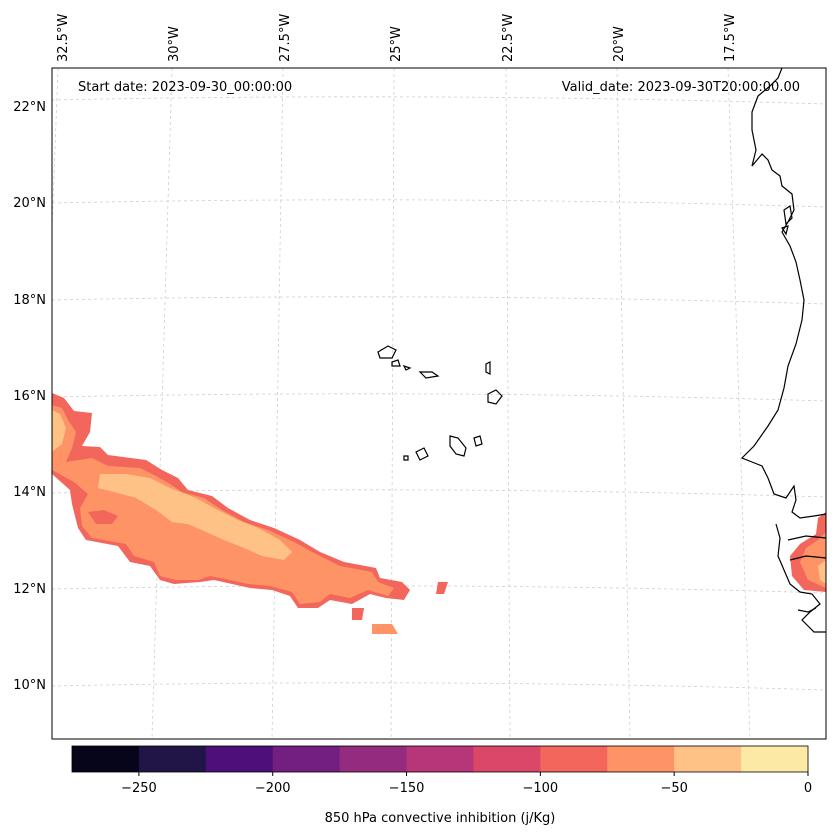 The height and width of the screenshot is (836, 837). Describe the element at coordinates (673, 788) in the screenshot. I see `colorbar-tick-label: −50` at that location.